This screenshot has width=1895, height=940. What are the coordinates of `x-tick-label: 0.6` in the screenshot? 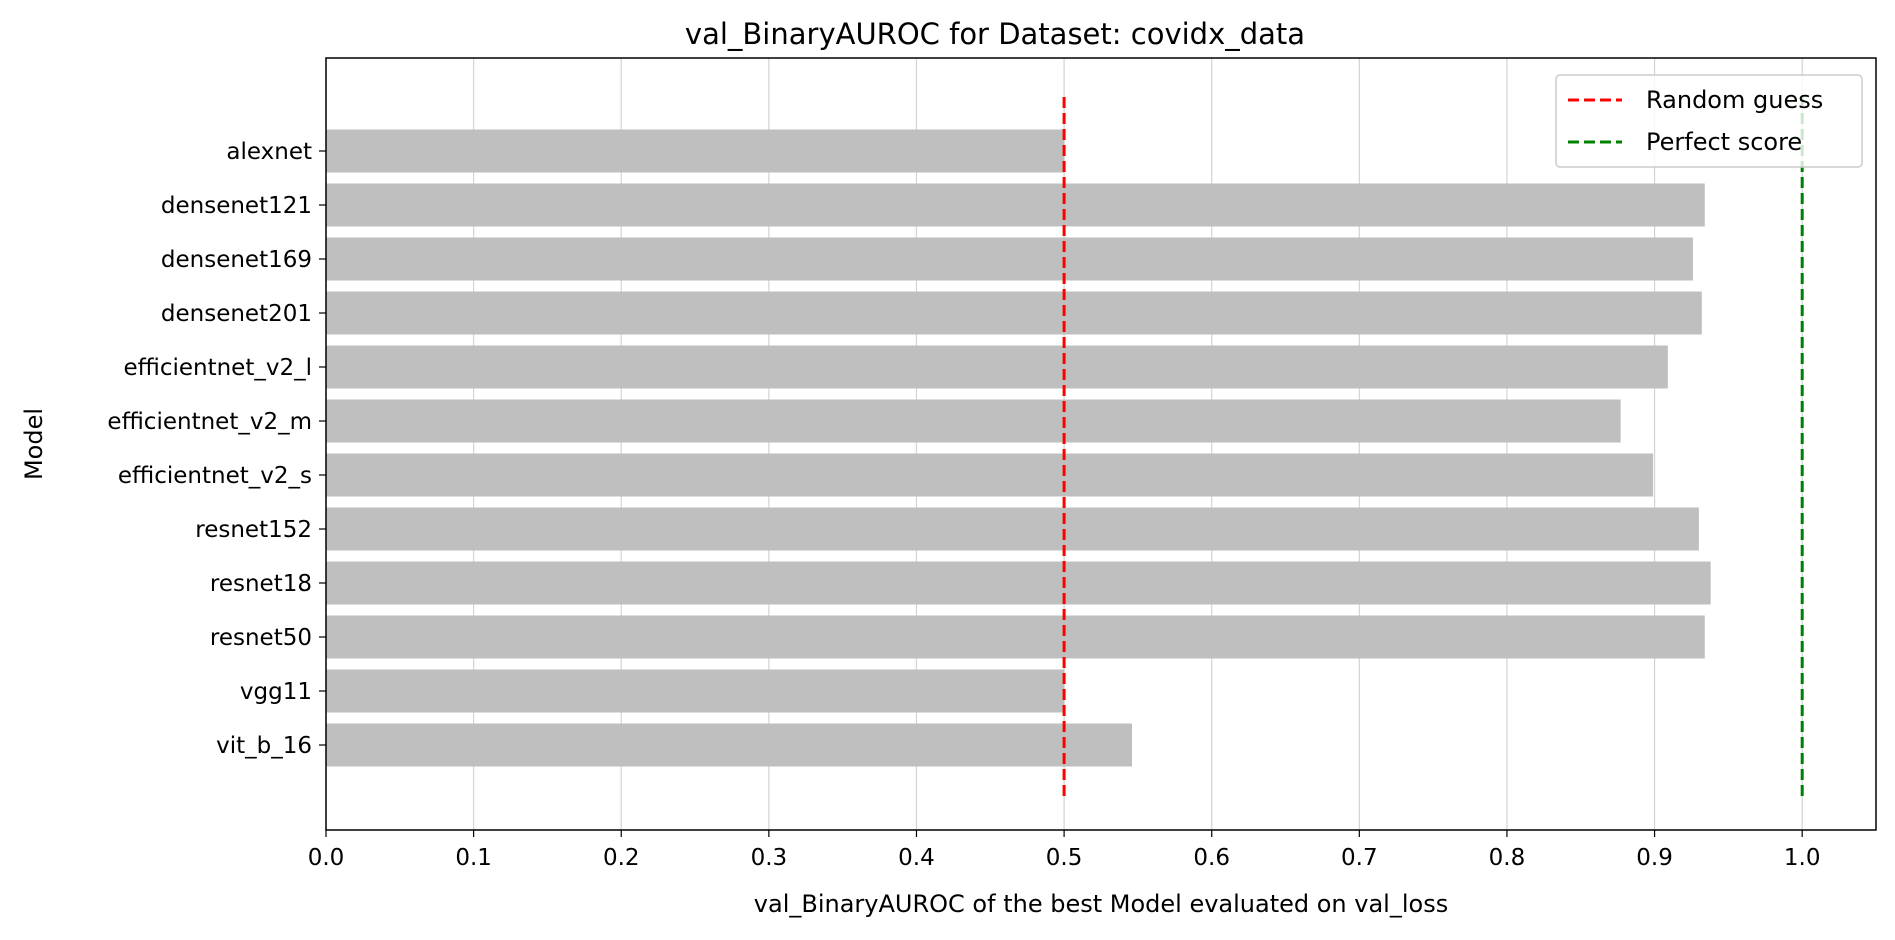 It's located at (1211, 858).